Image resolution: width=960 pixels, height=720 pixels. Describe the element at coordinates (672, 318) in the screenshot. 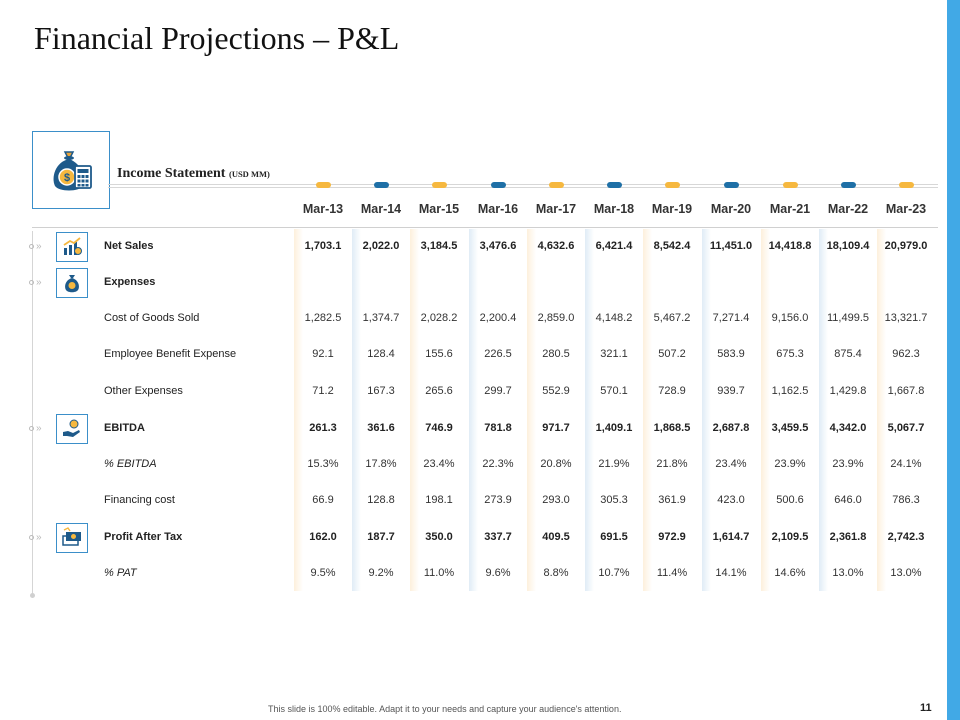

I see `table-cell: 5,467.2` at that location.